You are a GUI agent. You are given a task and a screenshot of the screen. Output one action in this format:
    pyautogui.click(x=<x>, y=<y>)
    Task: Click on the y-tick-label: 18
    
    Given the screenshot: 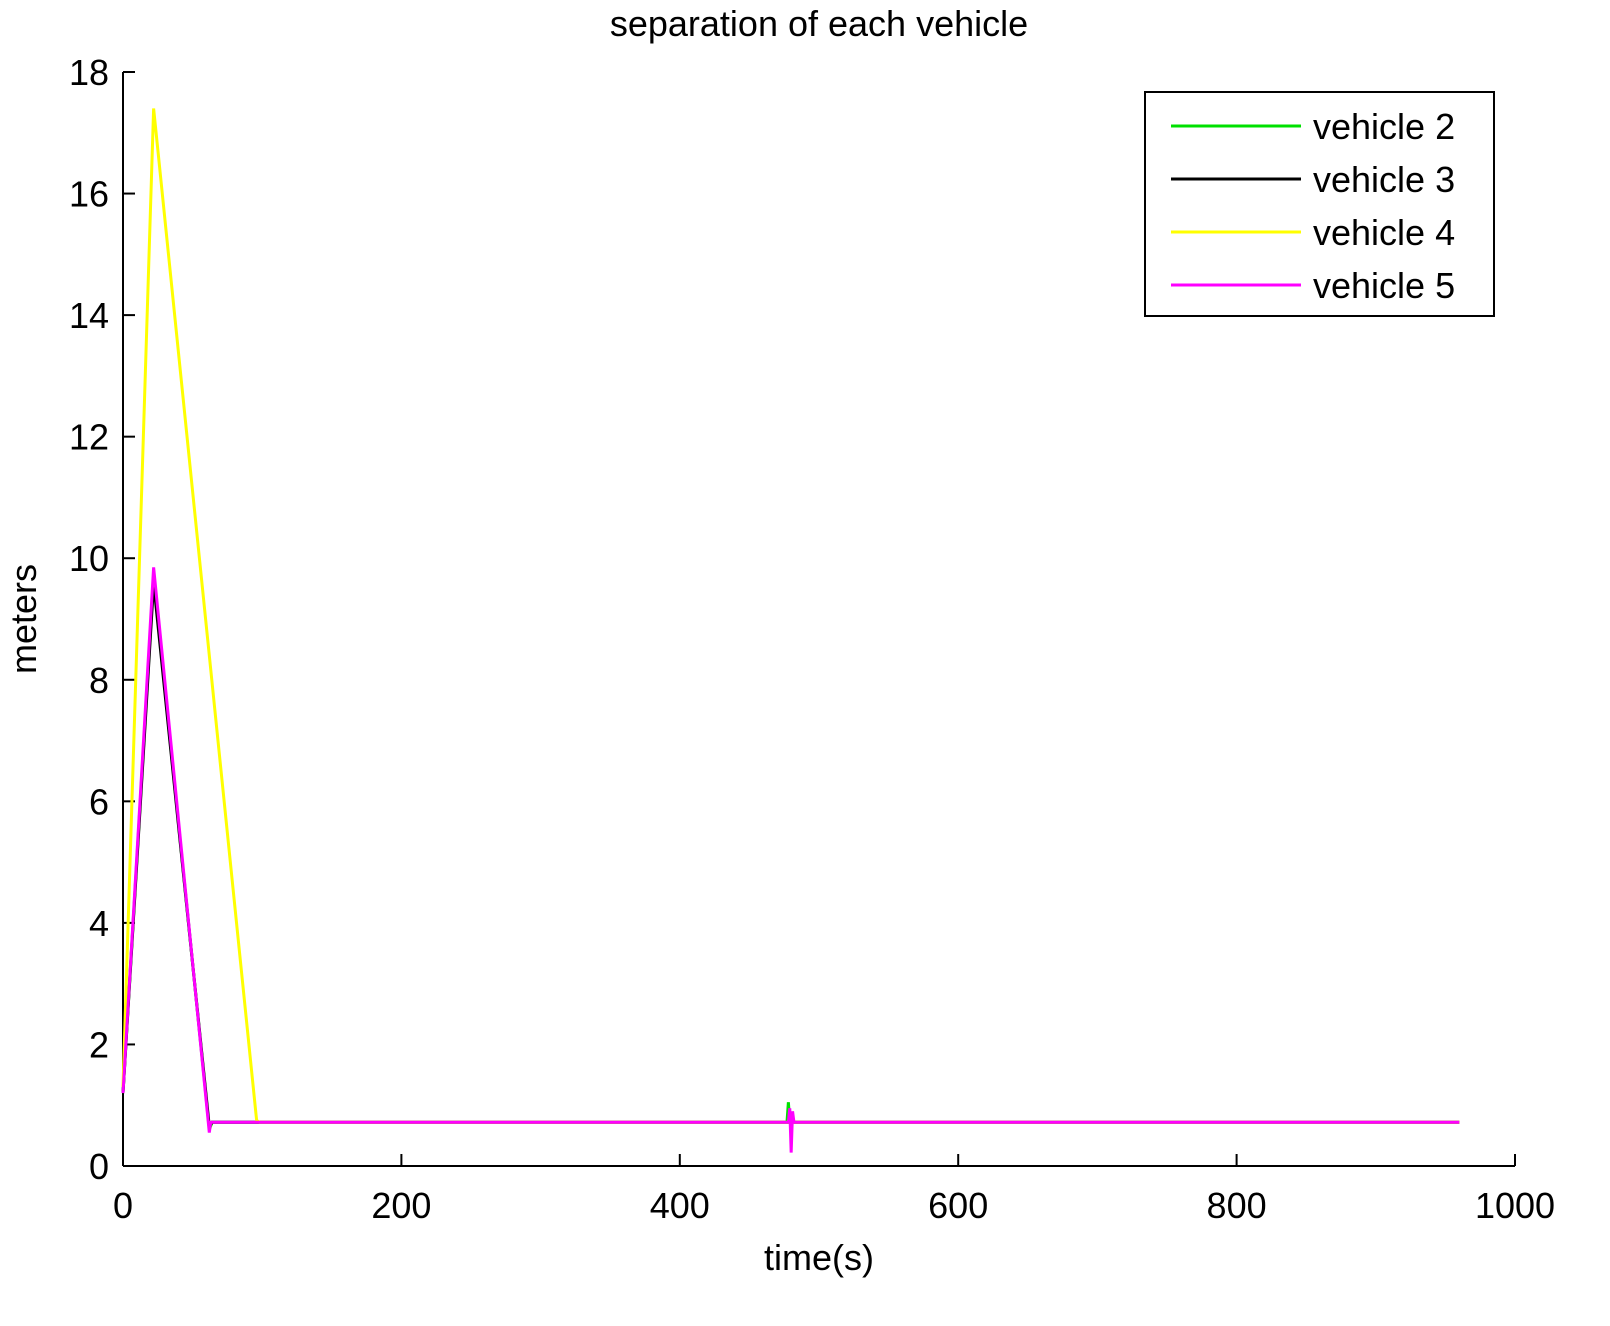 What is the action you would take?
    pyautogui.click(x=89, y=72)
    